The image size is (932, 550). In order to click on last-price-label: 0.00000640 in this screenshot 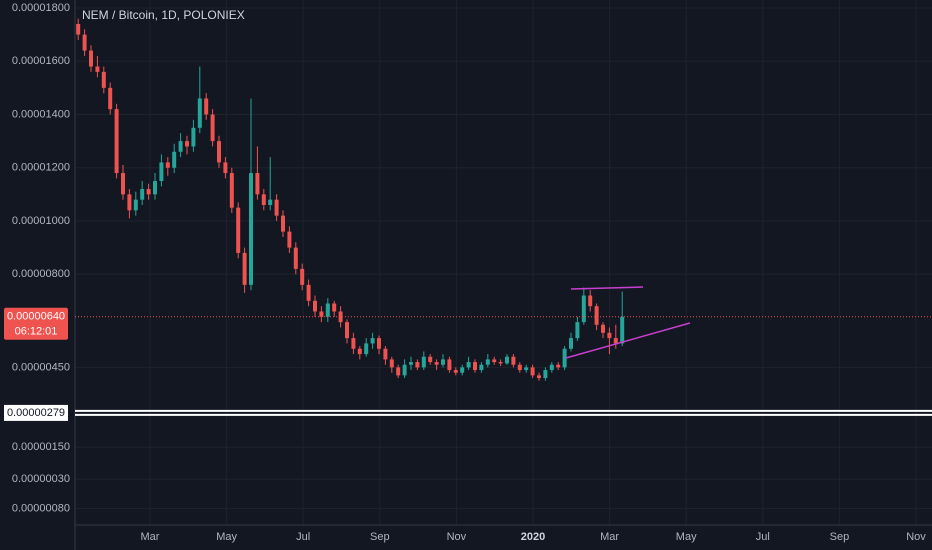, I will do `click(36, 317)`.